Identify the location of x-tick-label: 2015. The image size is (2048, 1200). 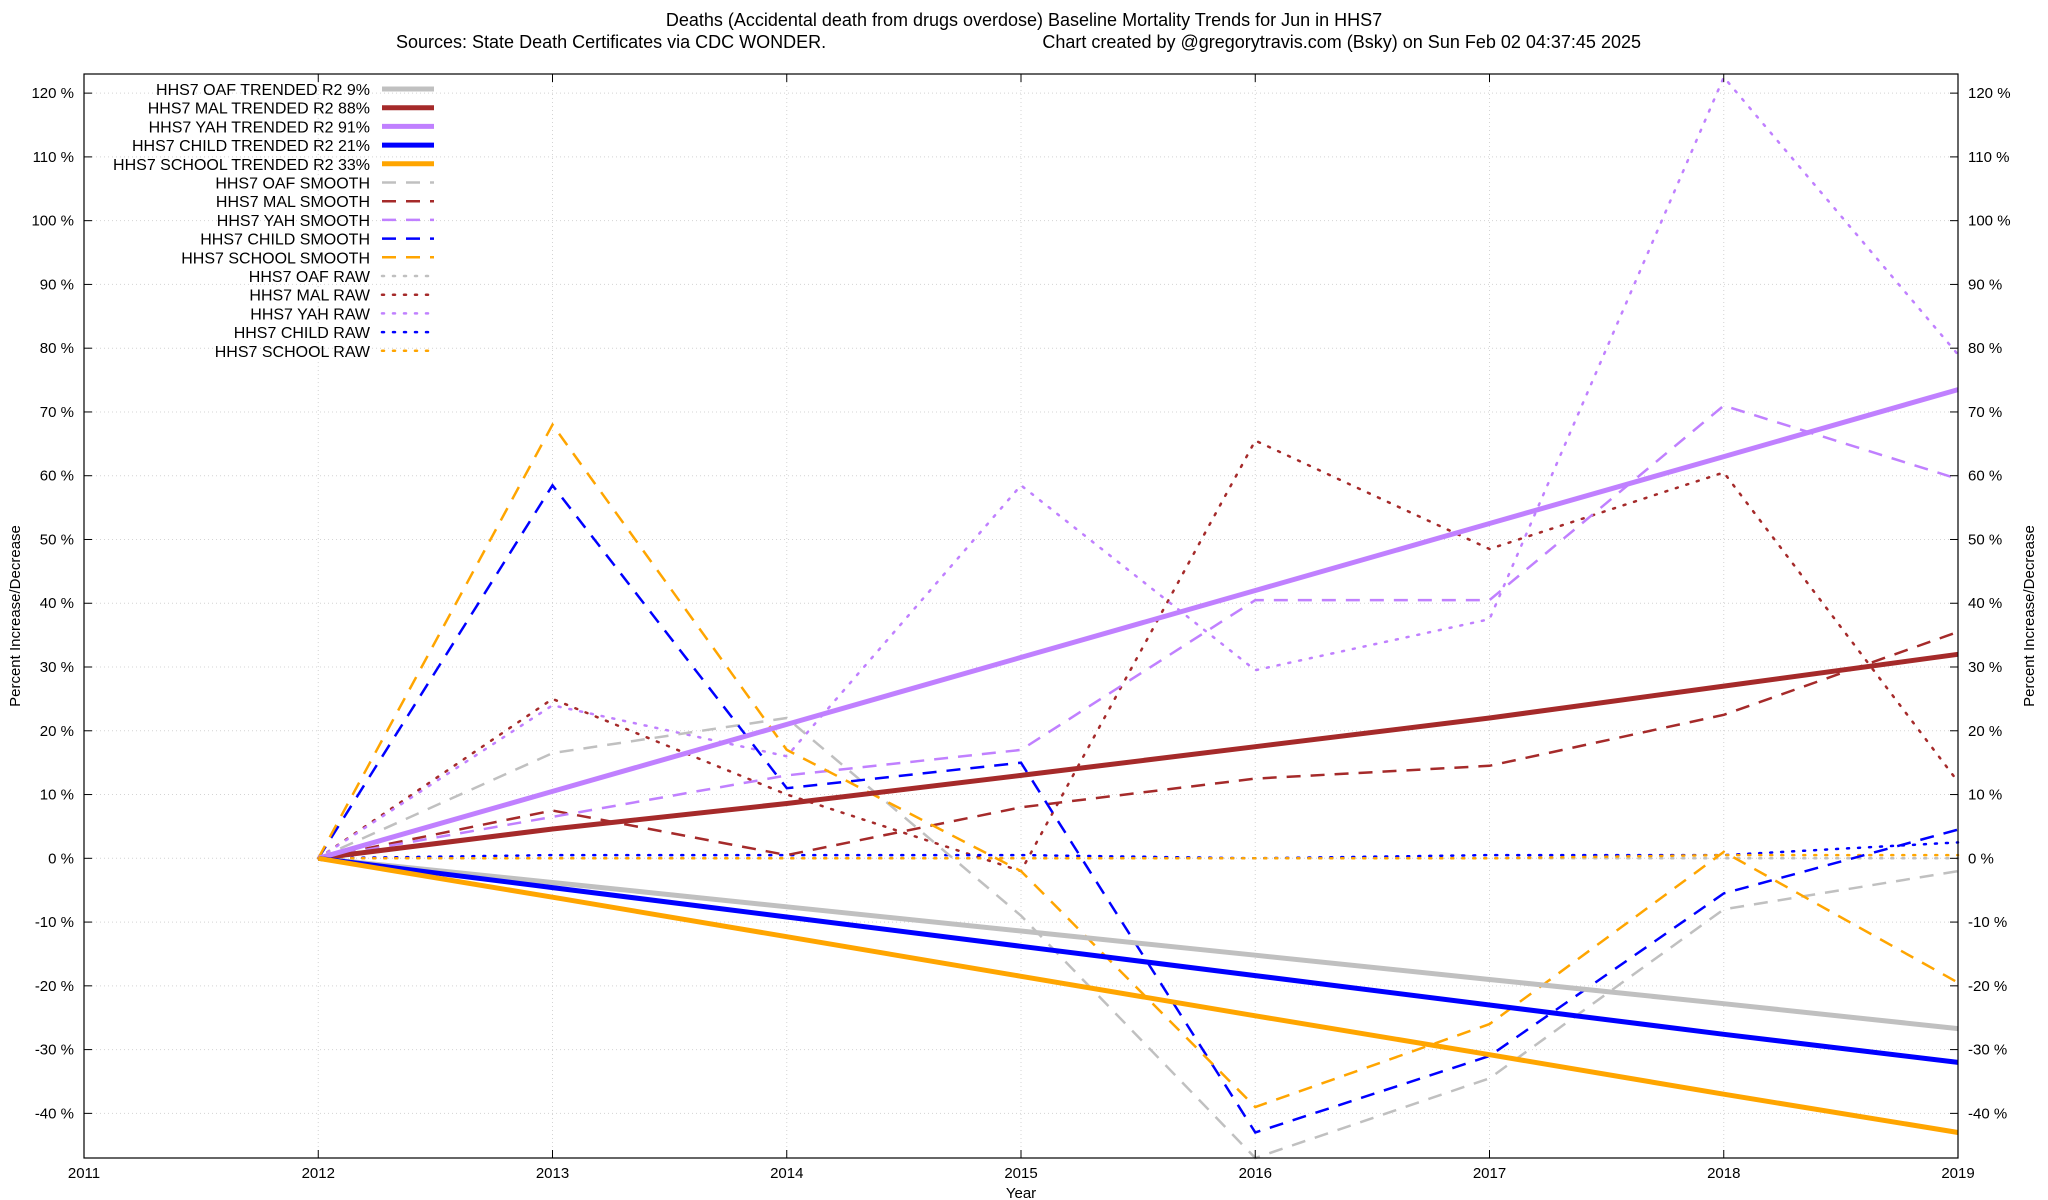
(1020, 1173).